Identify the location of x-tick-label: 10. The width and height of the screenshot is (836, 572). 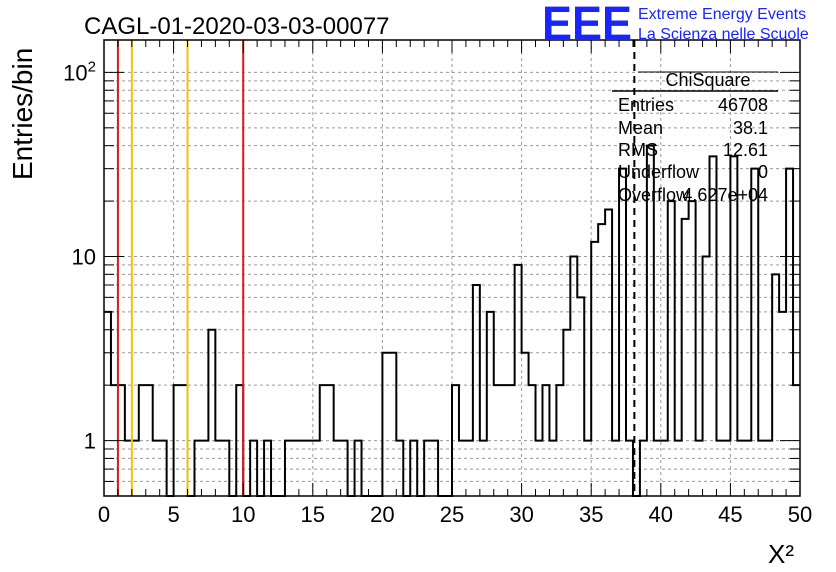
(243, 514).